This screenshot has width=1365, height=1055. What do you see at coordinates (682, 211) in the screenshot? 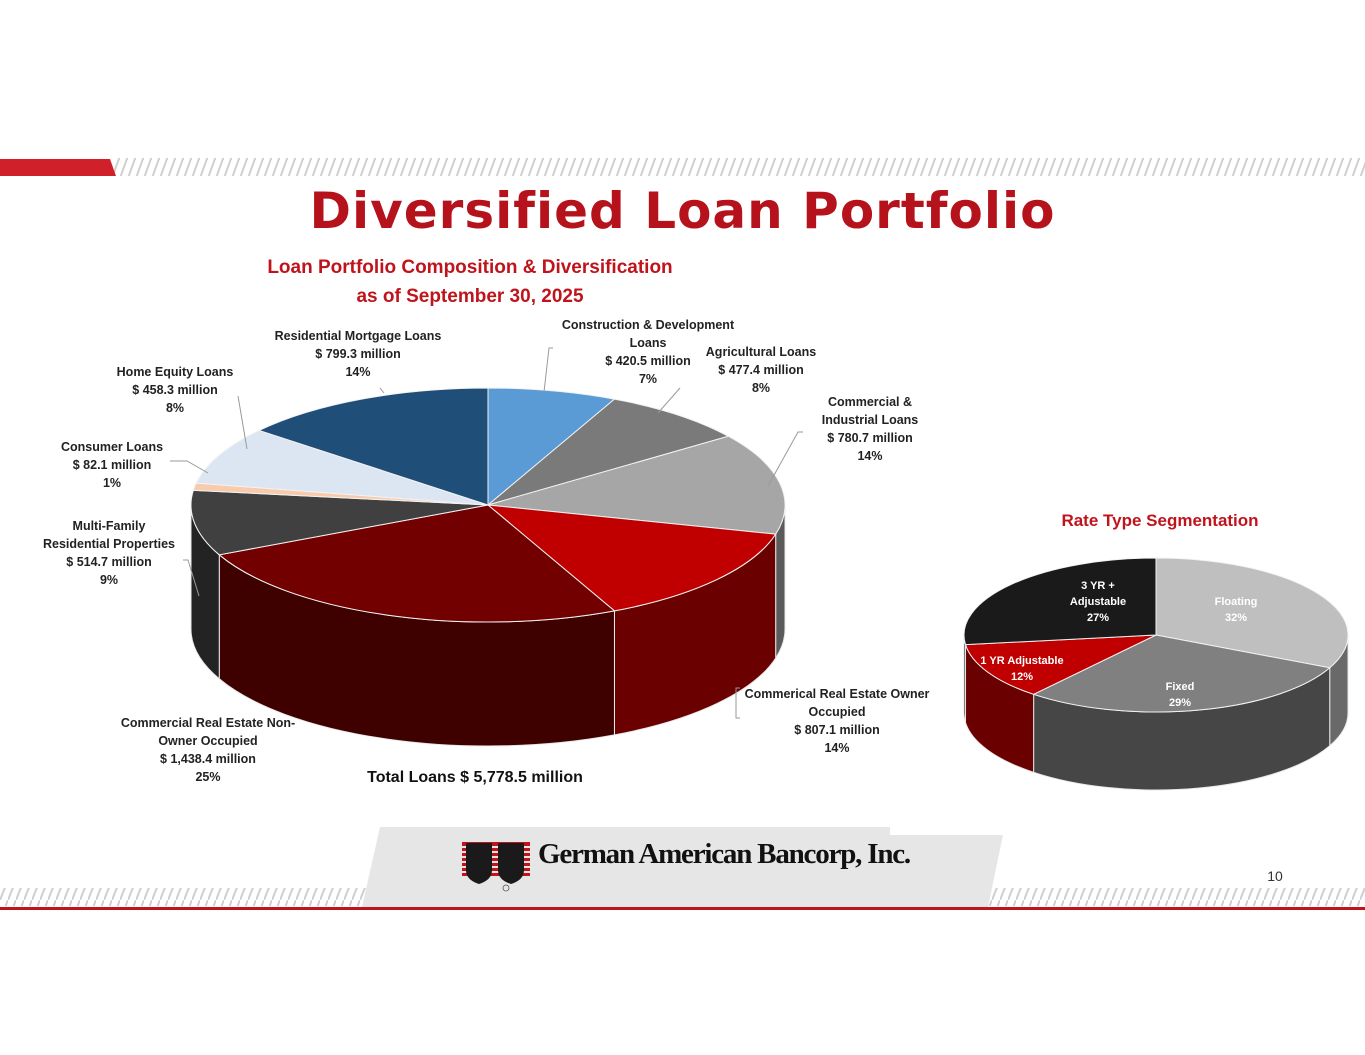
I see `slide-title: Diversified Loan Portfolio` at bounding box center [682, 211].